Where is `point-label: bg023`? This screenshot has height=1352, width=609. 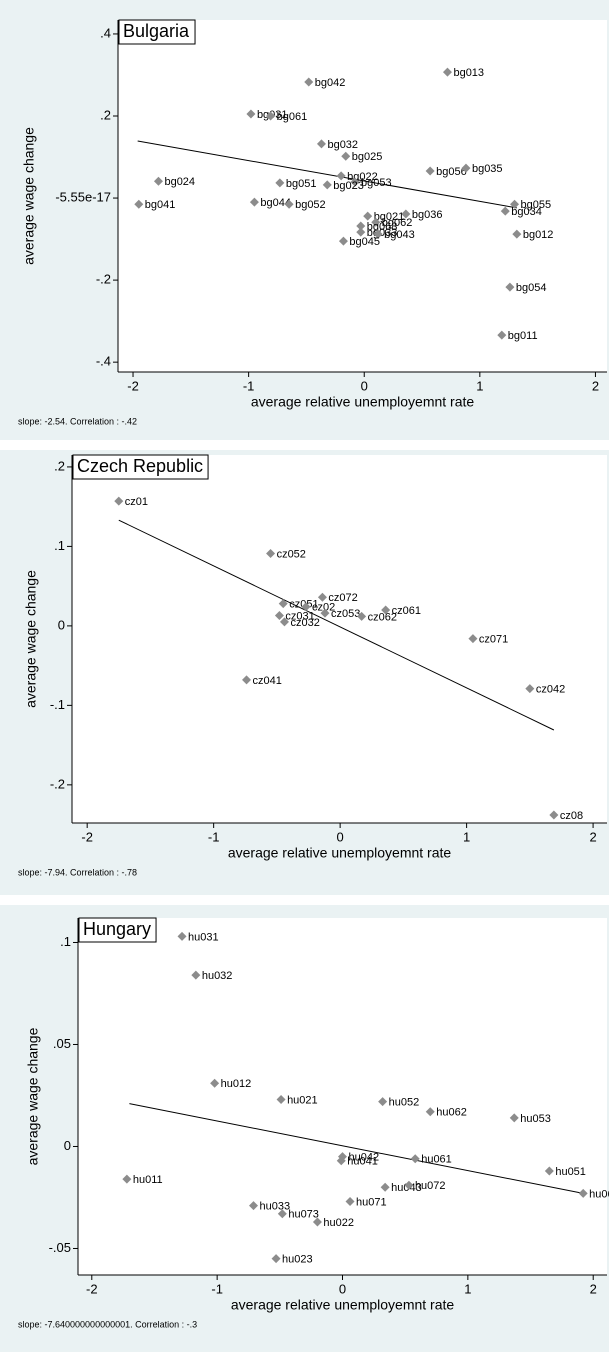 point-label: bg023 is located at coordinates (348, 186).